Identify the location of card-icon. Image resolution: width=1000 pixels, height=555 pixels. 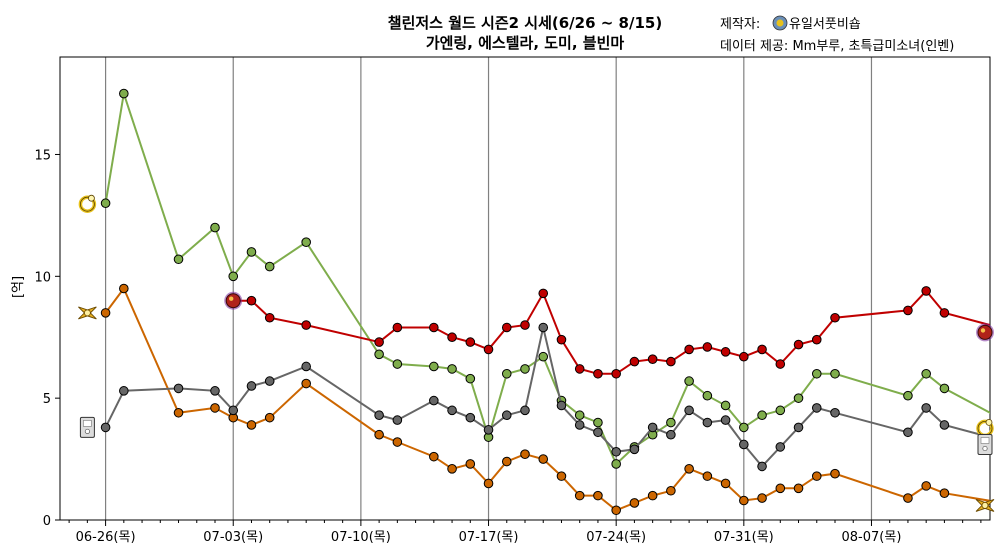
(985, 444).